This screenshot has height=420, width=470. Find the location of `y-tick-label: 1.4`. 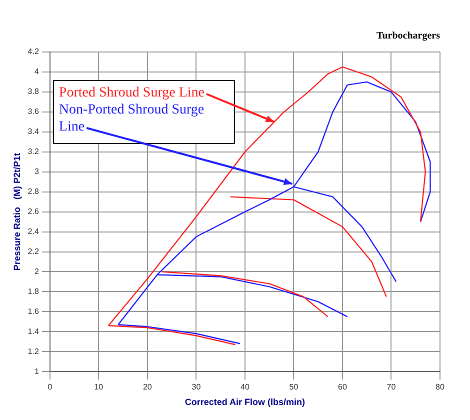

y-tick-label: 1.4 is located at coordinates (34, 331).